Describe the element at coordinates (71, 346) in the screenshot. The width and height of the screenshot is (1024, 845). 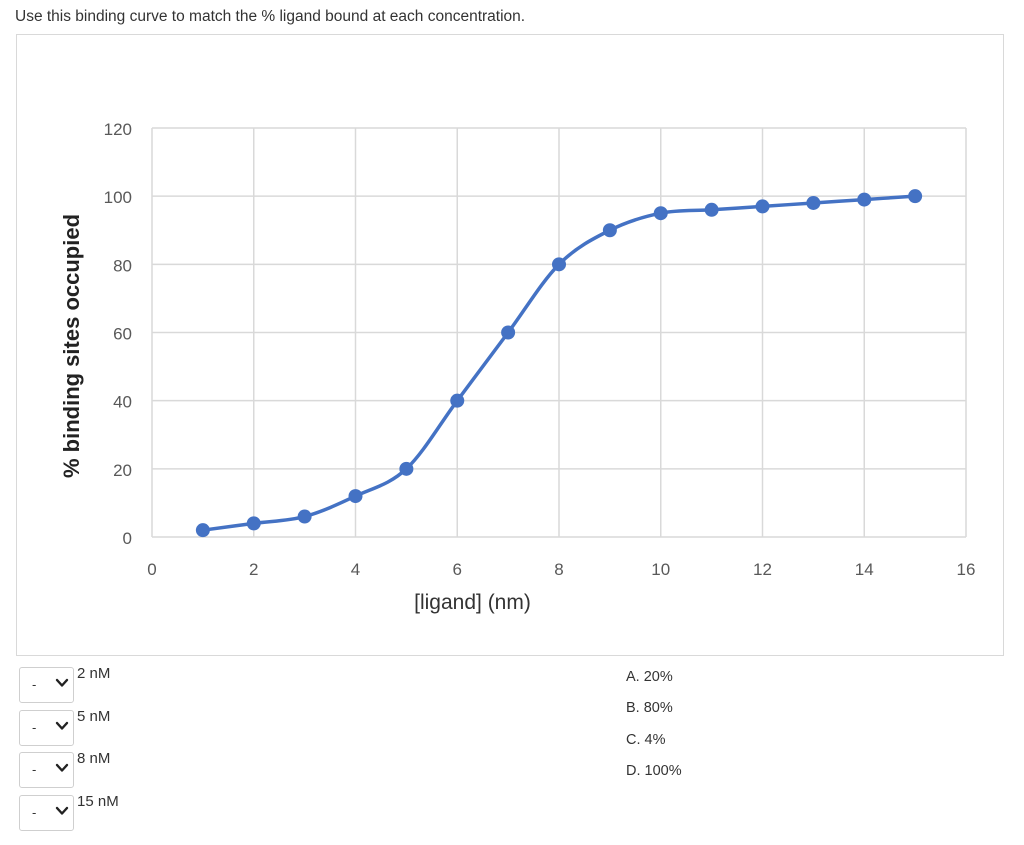
I see `y-axis-title: % binding sites occupied` at that location.